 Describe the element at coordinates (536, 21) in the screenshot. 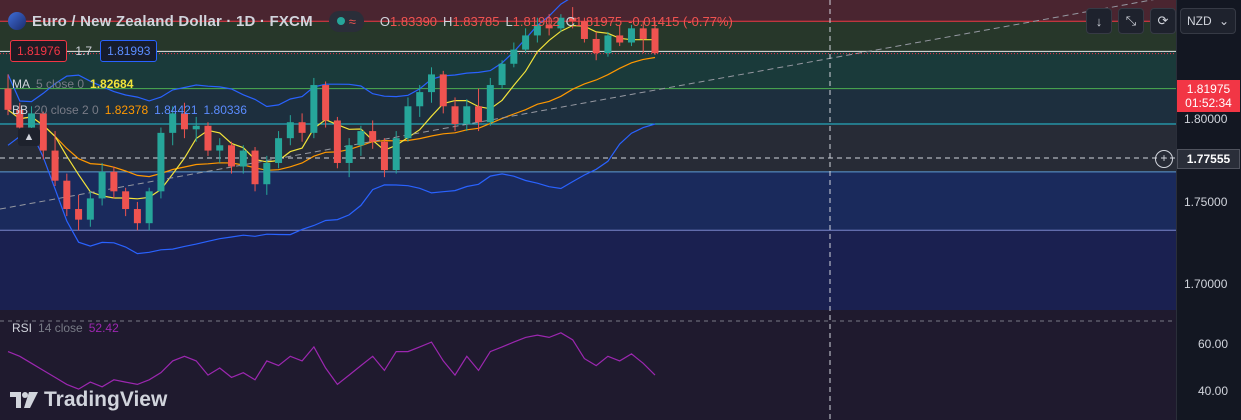

I see `low-value: 1.81902` at that location.